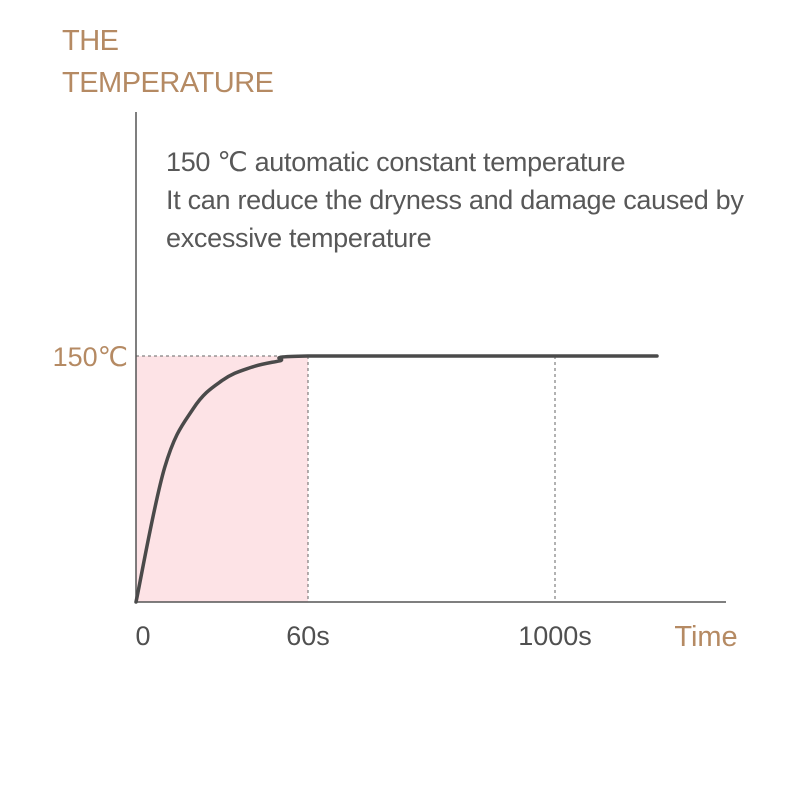  I want to click on y-tick-label: 150℃, so click(90, 357).